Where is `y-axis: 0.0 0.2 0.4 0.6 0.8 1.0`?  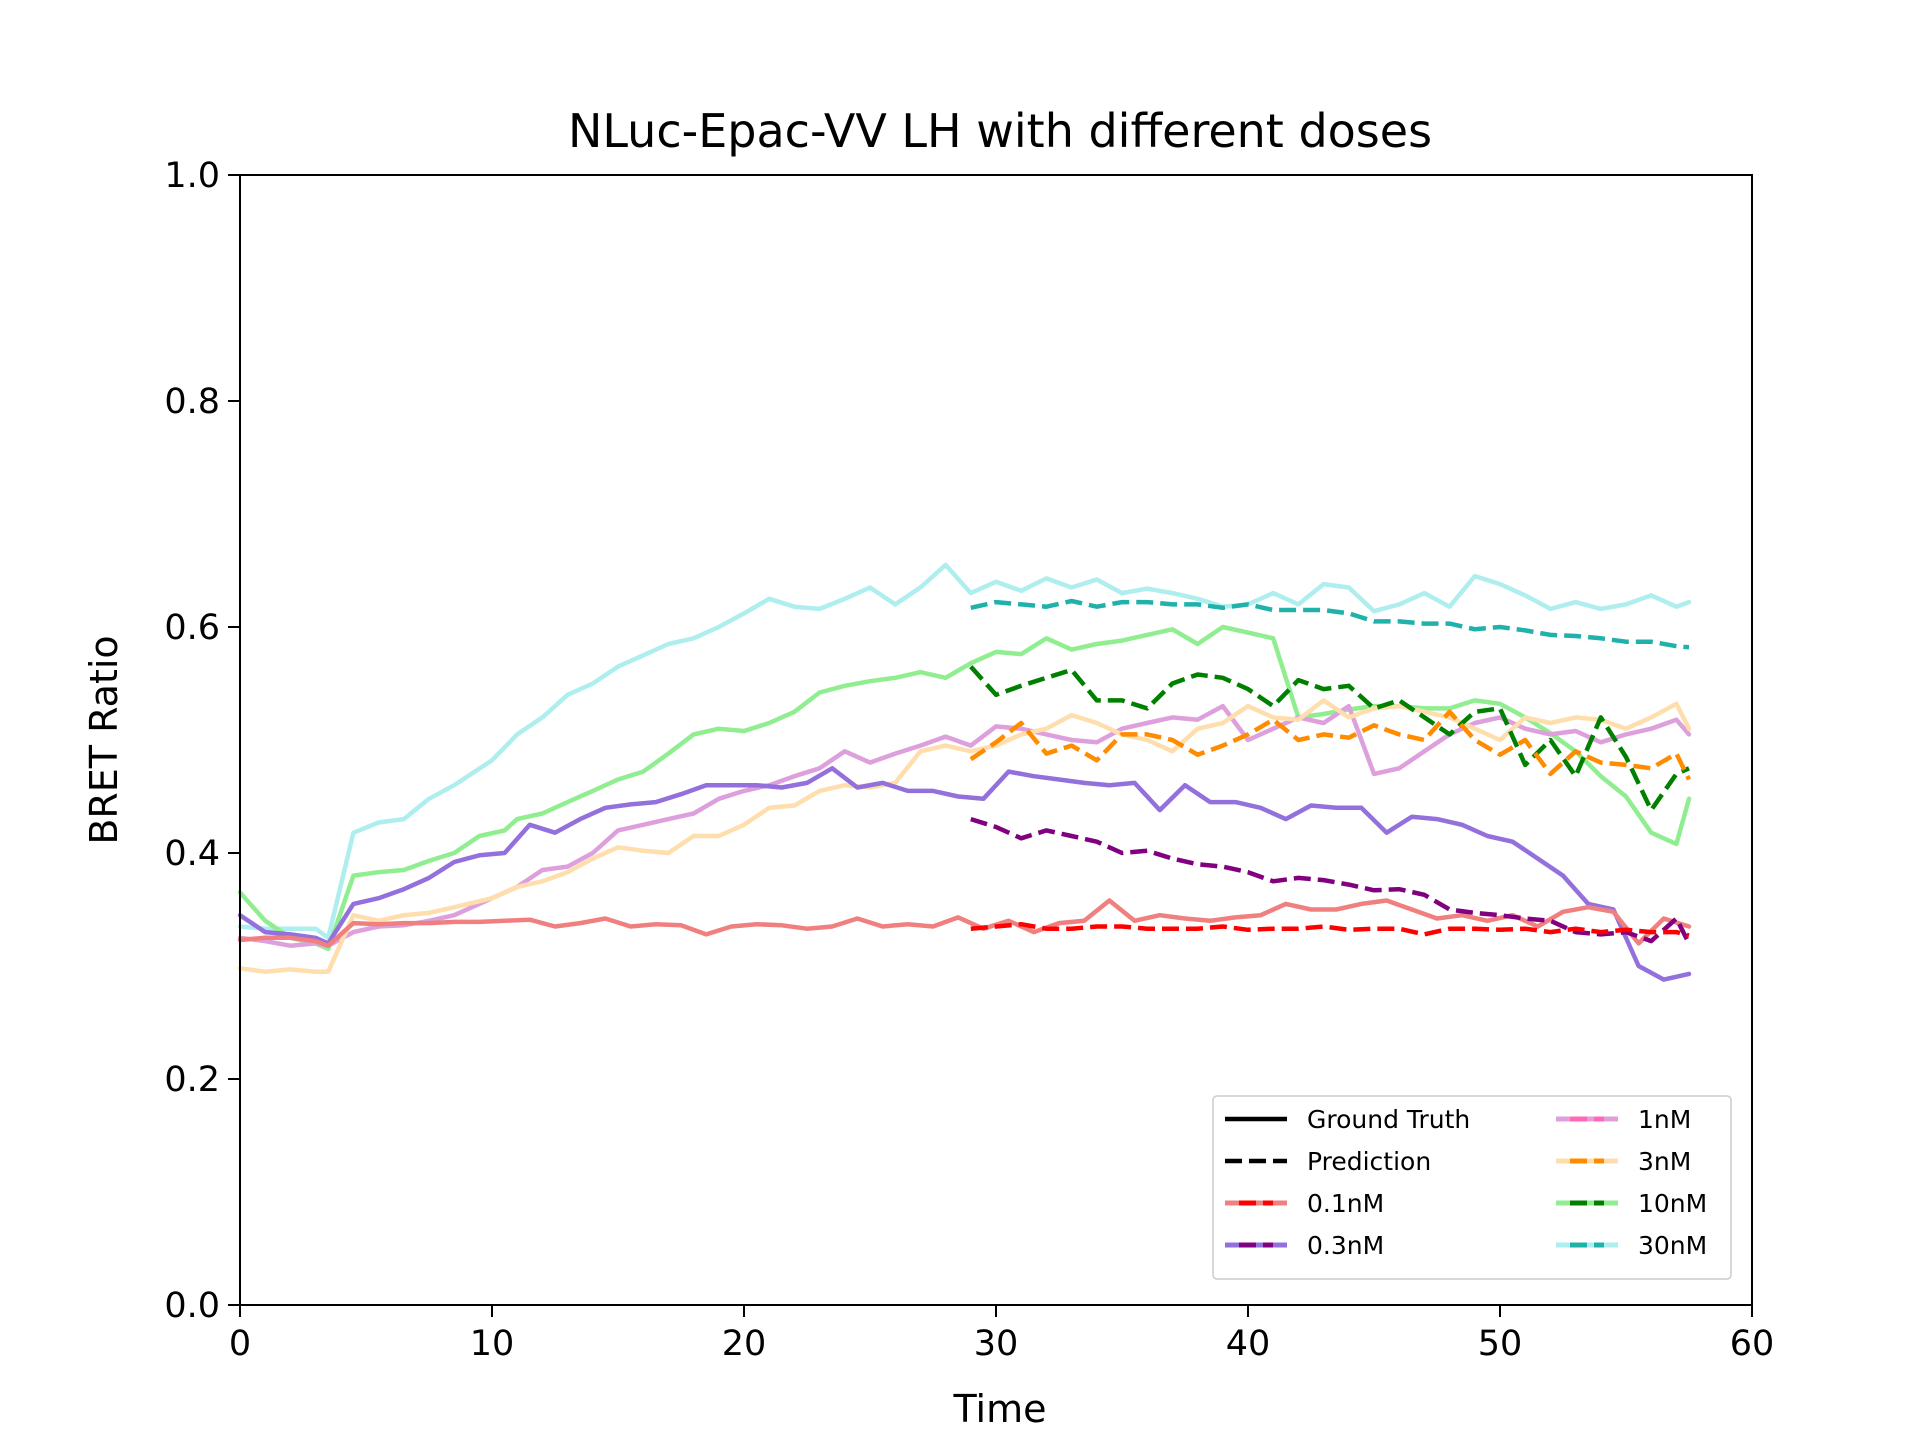
y-axis: 0.0 0.2 0.4 0.6 0.8 1.0 is located at coordinates (202, 741).